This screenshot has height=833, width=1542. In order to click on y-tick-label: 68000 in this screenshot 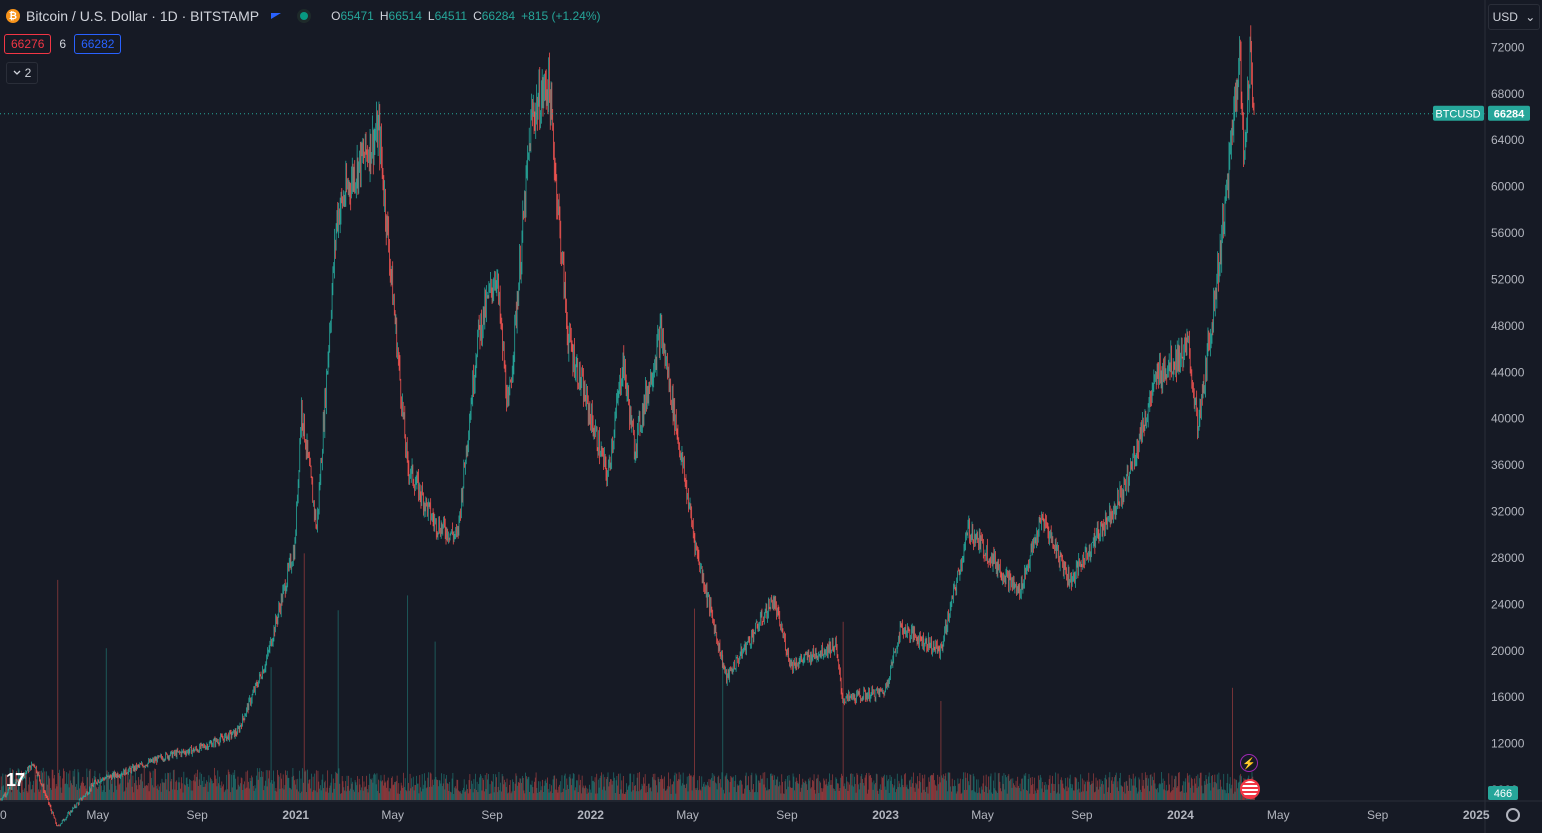, I will do `click(1508, 94)`.